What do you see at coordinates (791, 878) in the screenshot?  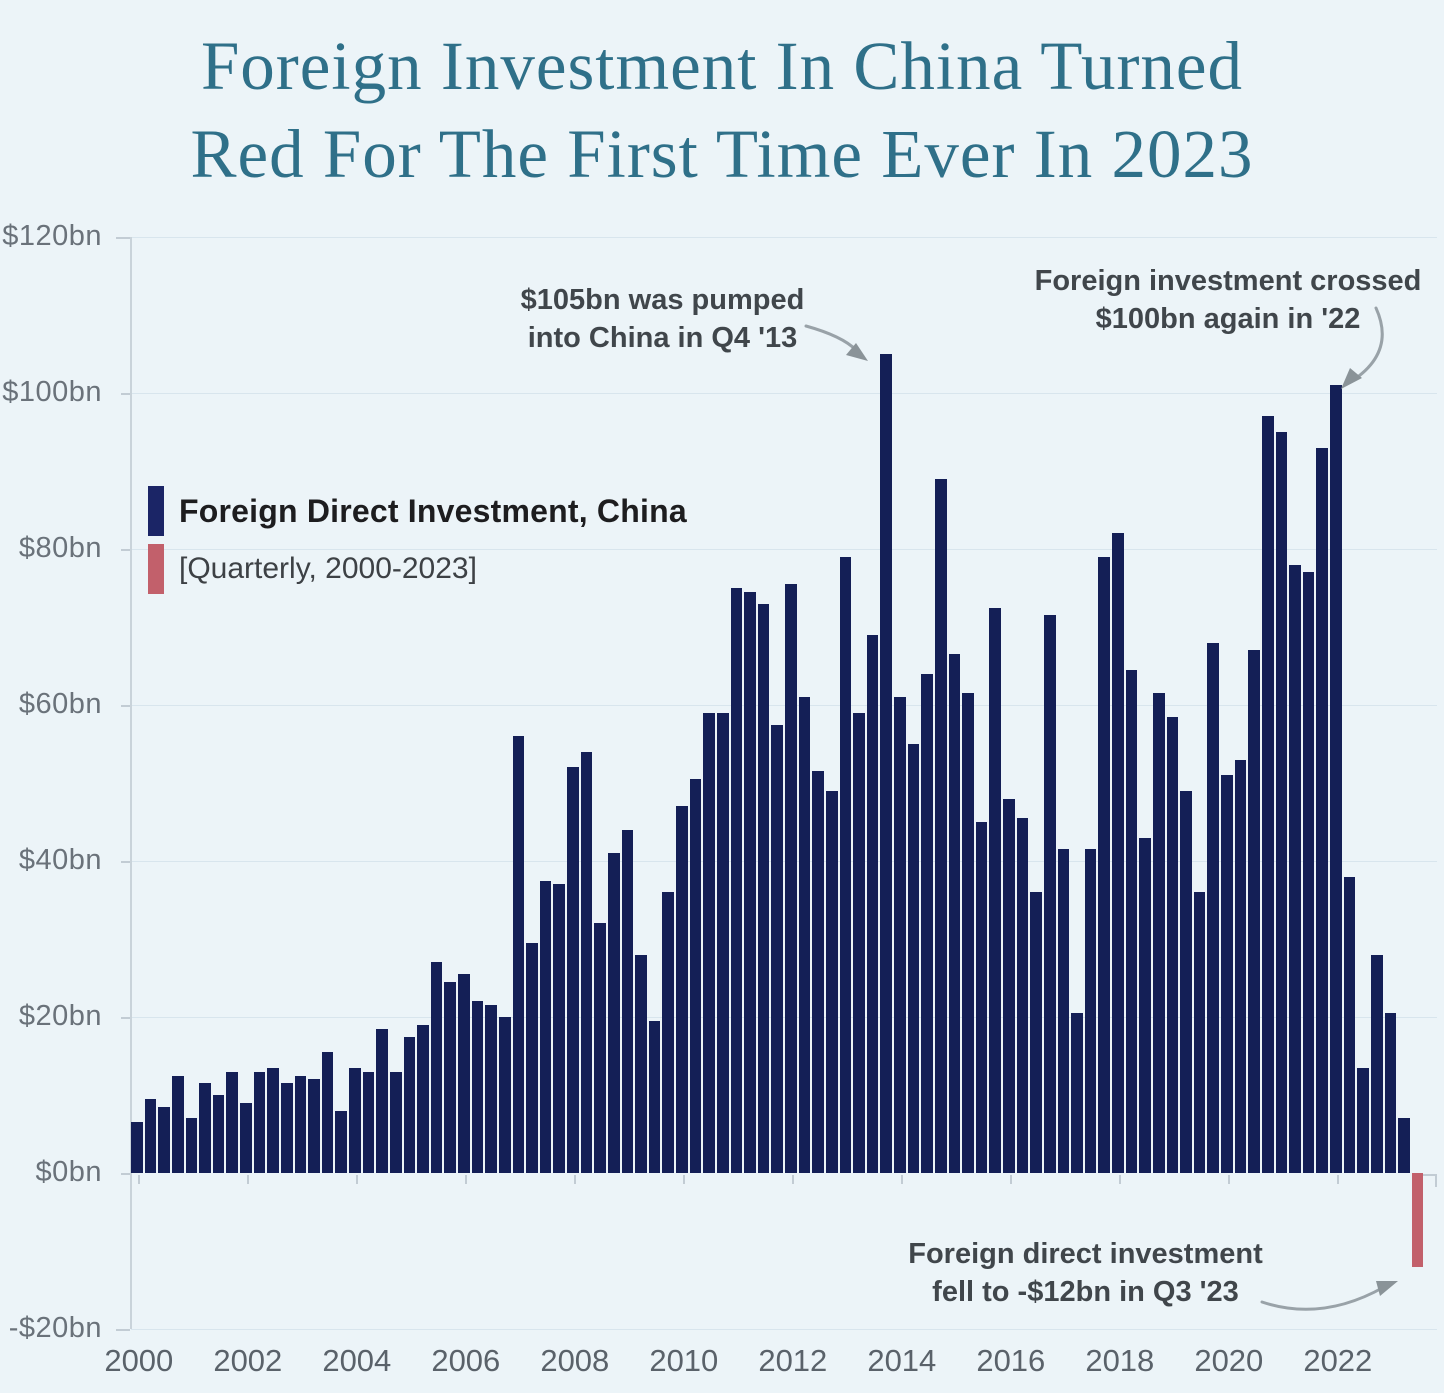 I see `bar-2012Q1` at bounding box center [791, 878].